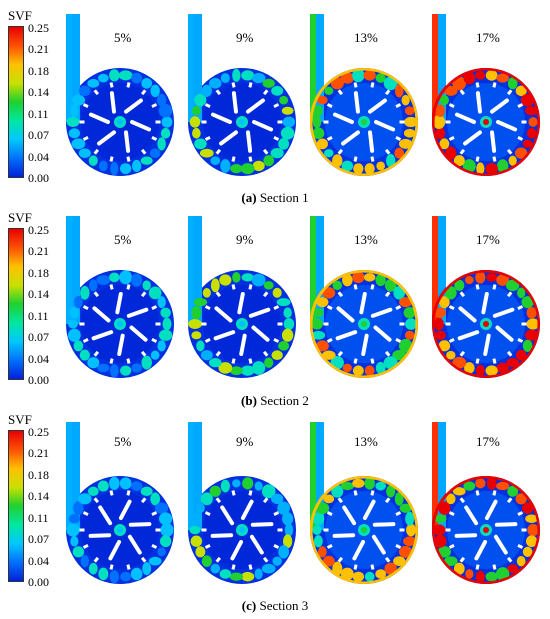  Describe the element at coordinates (249, 400) in the screenshot. I see `caption-letter: (b)` at that location.